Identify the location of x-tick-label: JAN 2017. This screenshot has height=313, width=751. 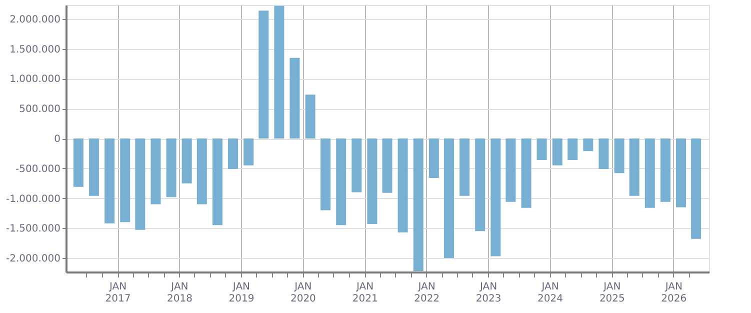
(118, 293).